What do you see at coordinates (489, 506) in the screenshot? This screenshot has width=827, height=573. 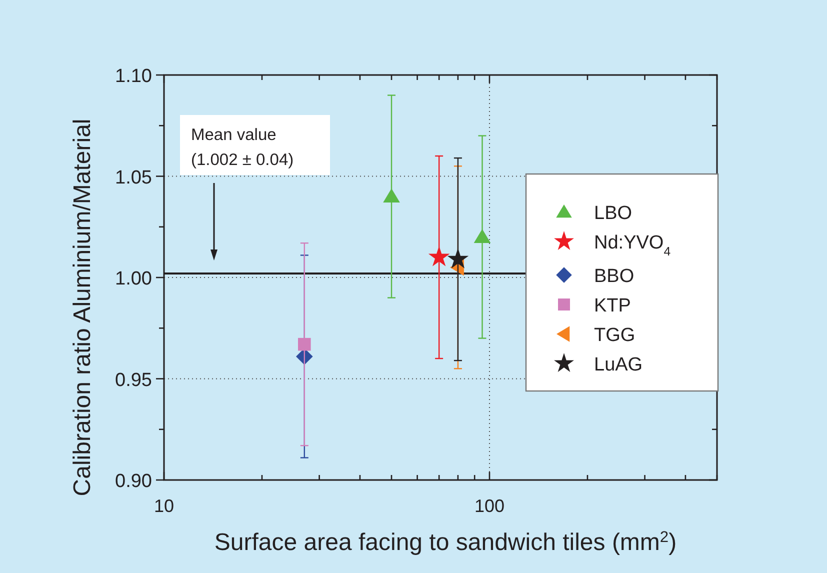 I see `x-tick-label: 100` at bounding box center [489, 506].